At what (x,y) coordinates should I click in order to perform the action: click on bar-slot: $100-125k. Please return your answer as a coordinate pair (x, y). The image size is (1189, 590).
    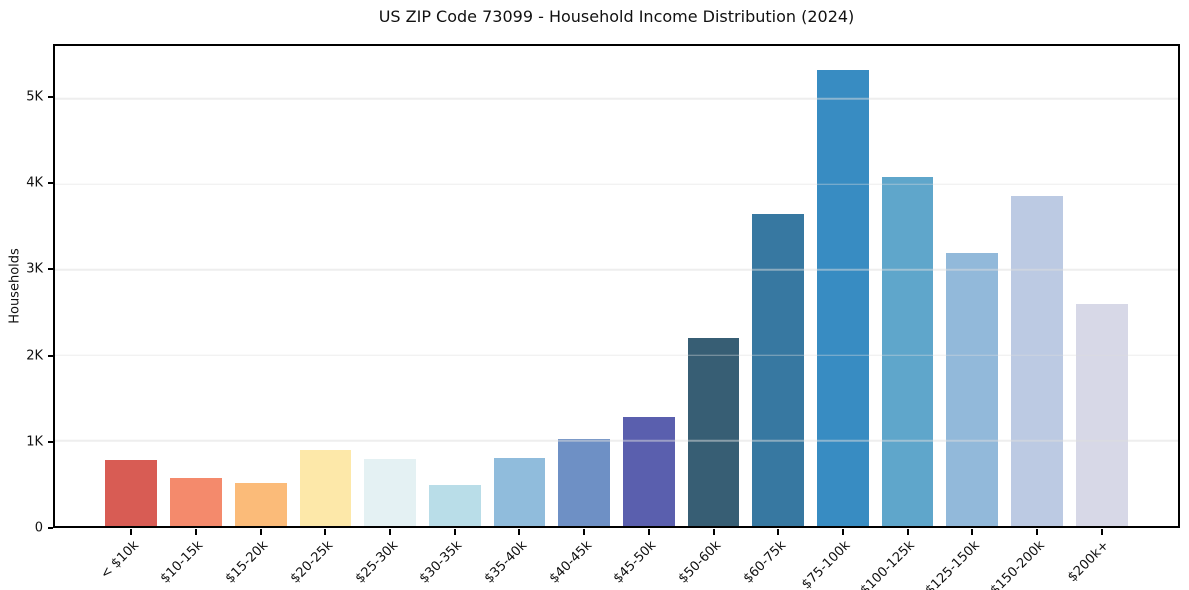
    Looking at the image, I should click on (899, 318).